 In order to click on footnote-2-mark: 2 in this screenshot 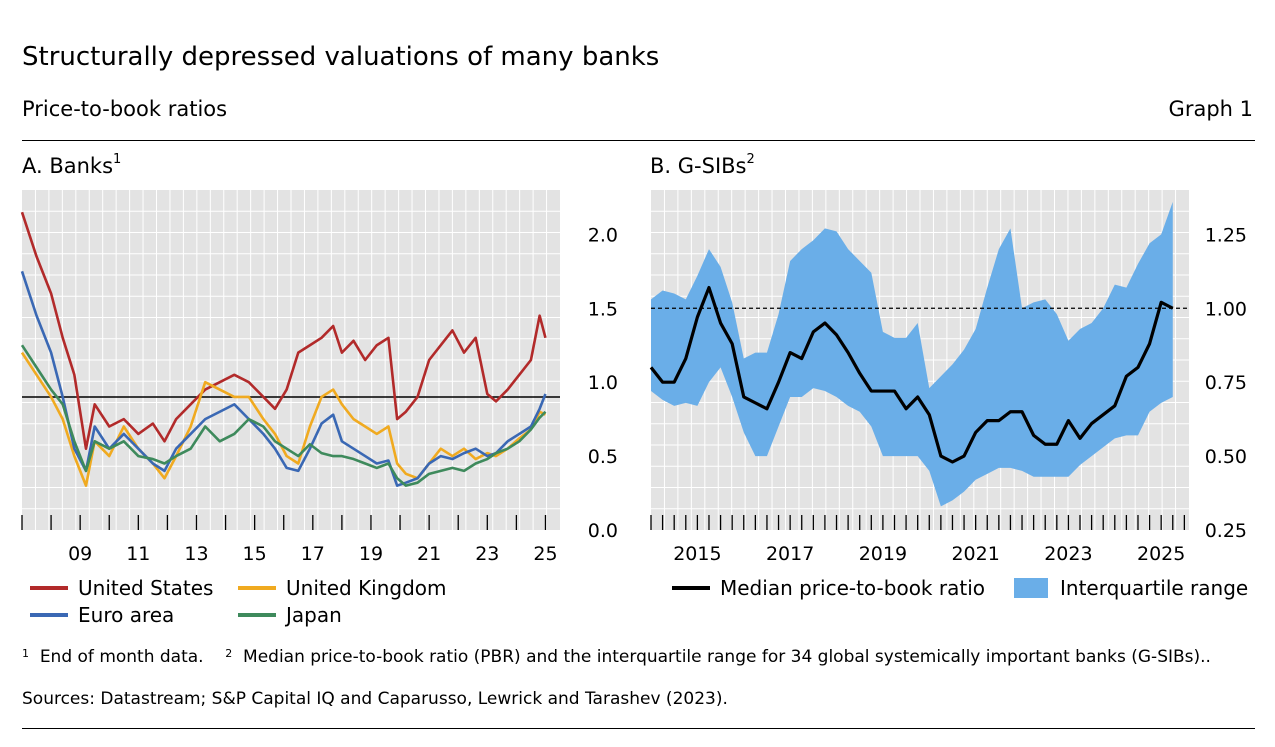, I will do `click(229, 653)`.